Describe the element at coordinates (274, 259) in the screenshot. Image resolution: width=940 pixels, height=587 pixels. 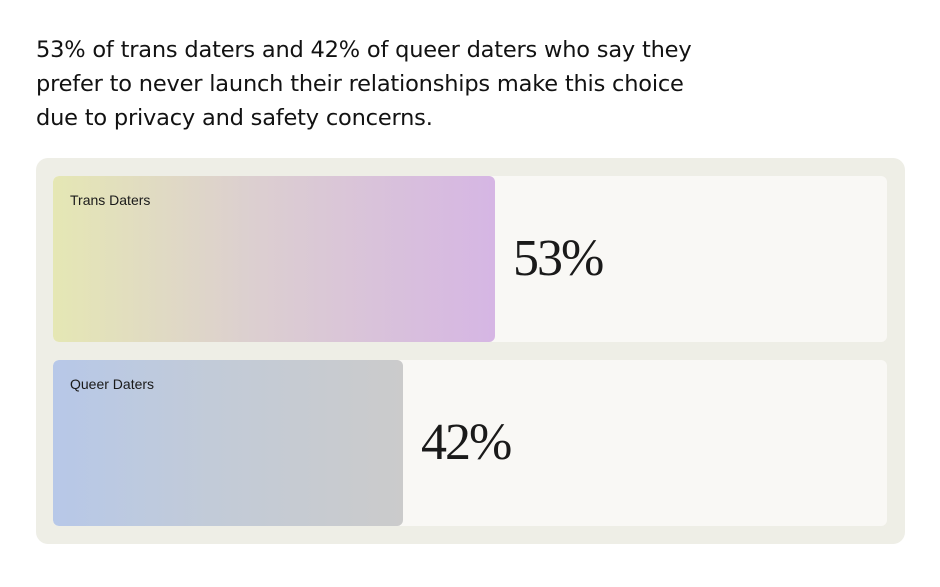
I see `bar-trans-daters` at that location.